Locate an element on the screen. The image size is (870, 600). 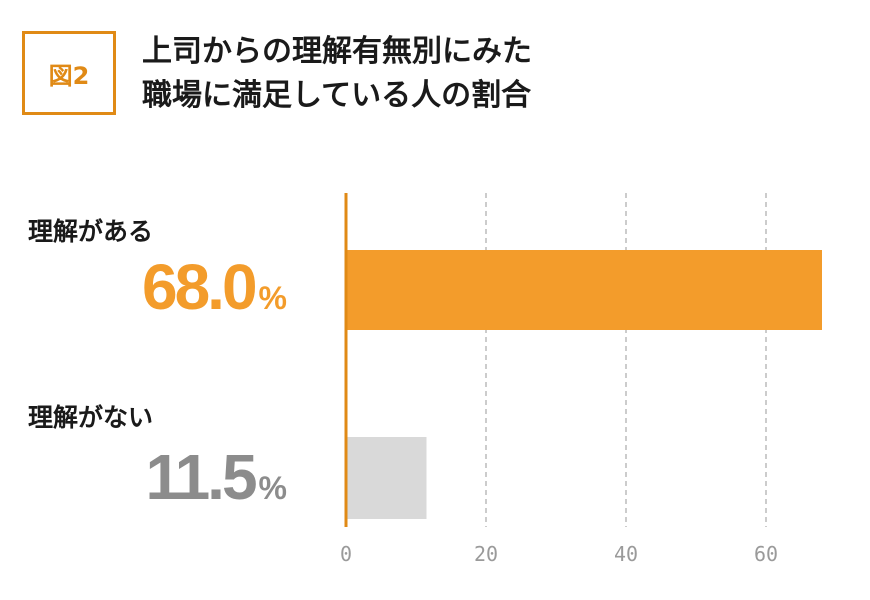
chart-title-line-1: 上司からの理解有無別にみた is located at coordinates (337, 51).